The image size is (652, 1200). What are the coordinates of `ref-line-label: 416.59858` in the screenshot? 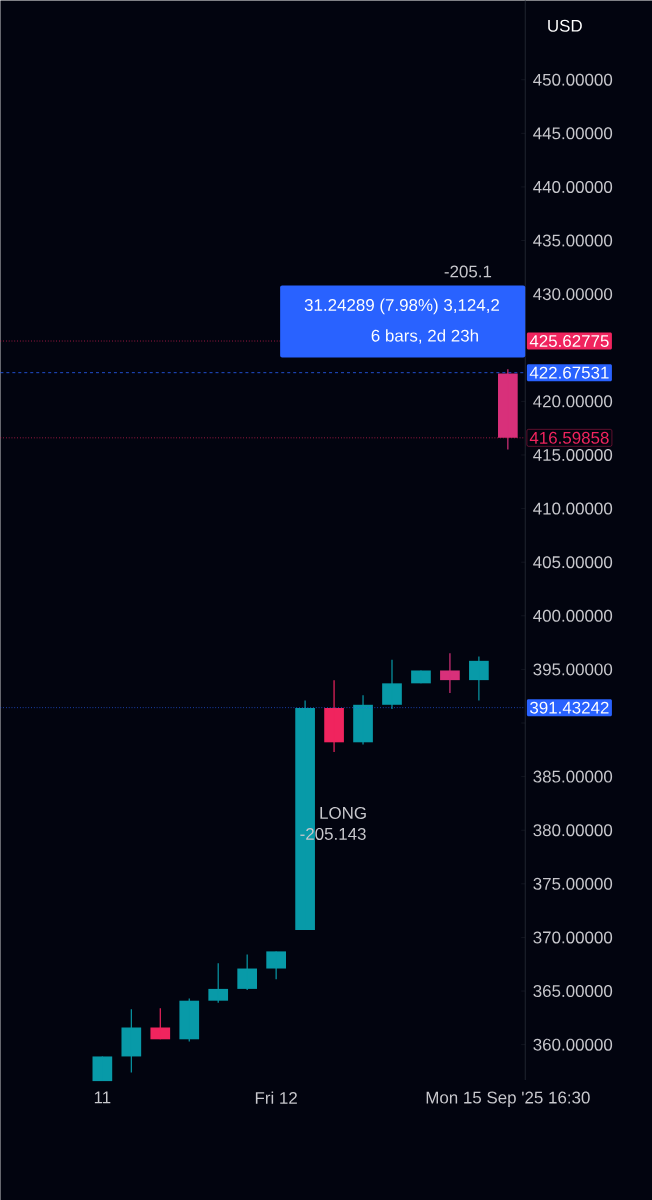 It's located at (569, 437).